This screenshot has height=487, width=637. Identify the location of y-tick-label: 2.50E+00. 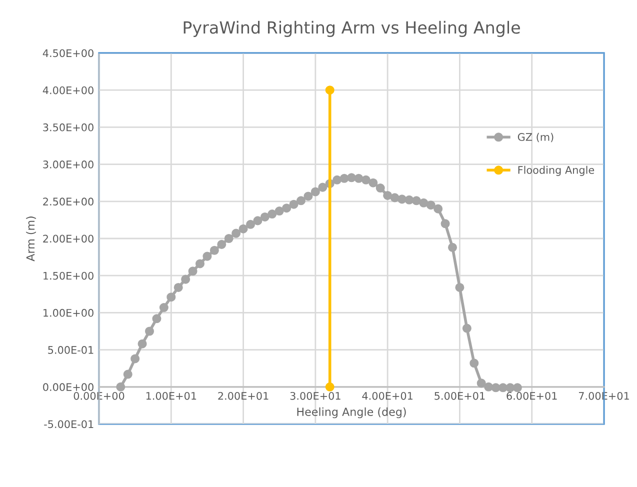
(68, 202).